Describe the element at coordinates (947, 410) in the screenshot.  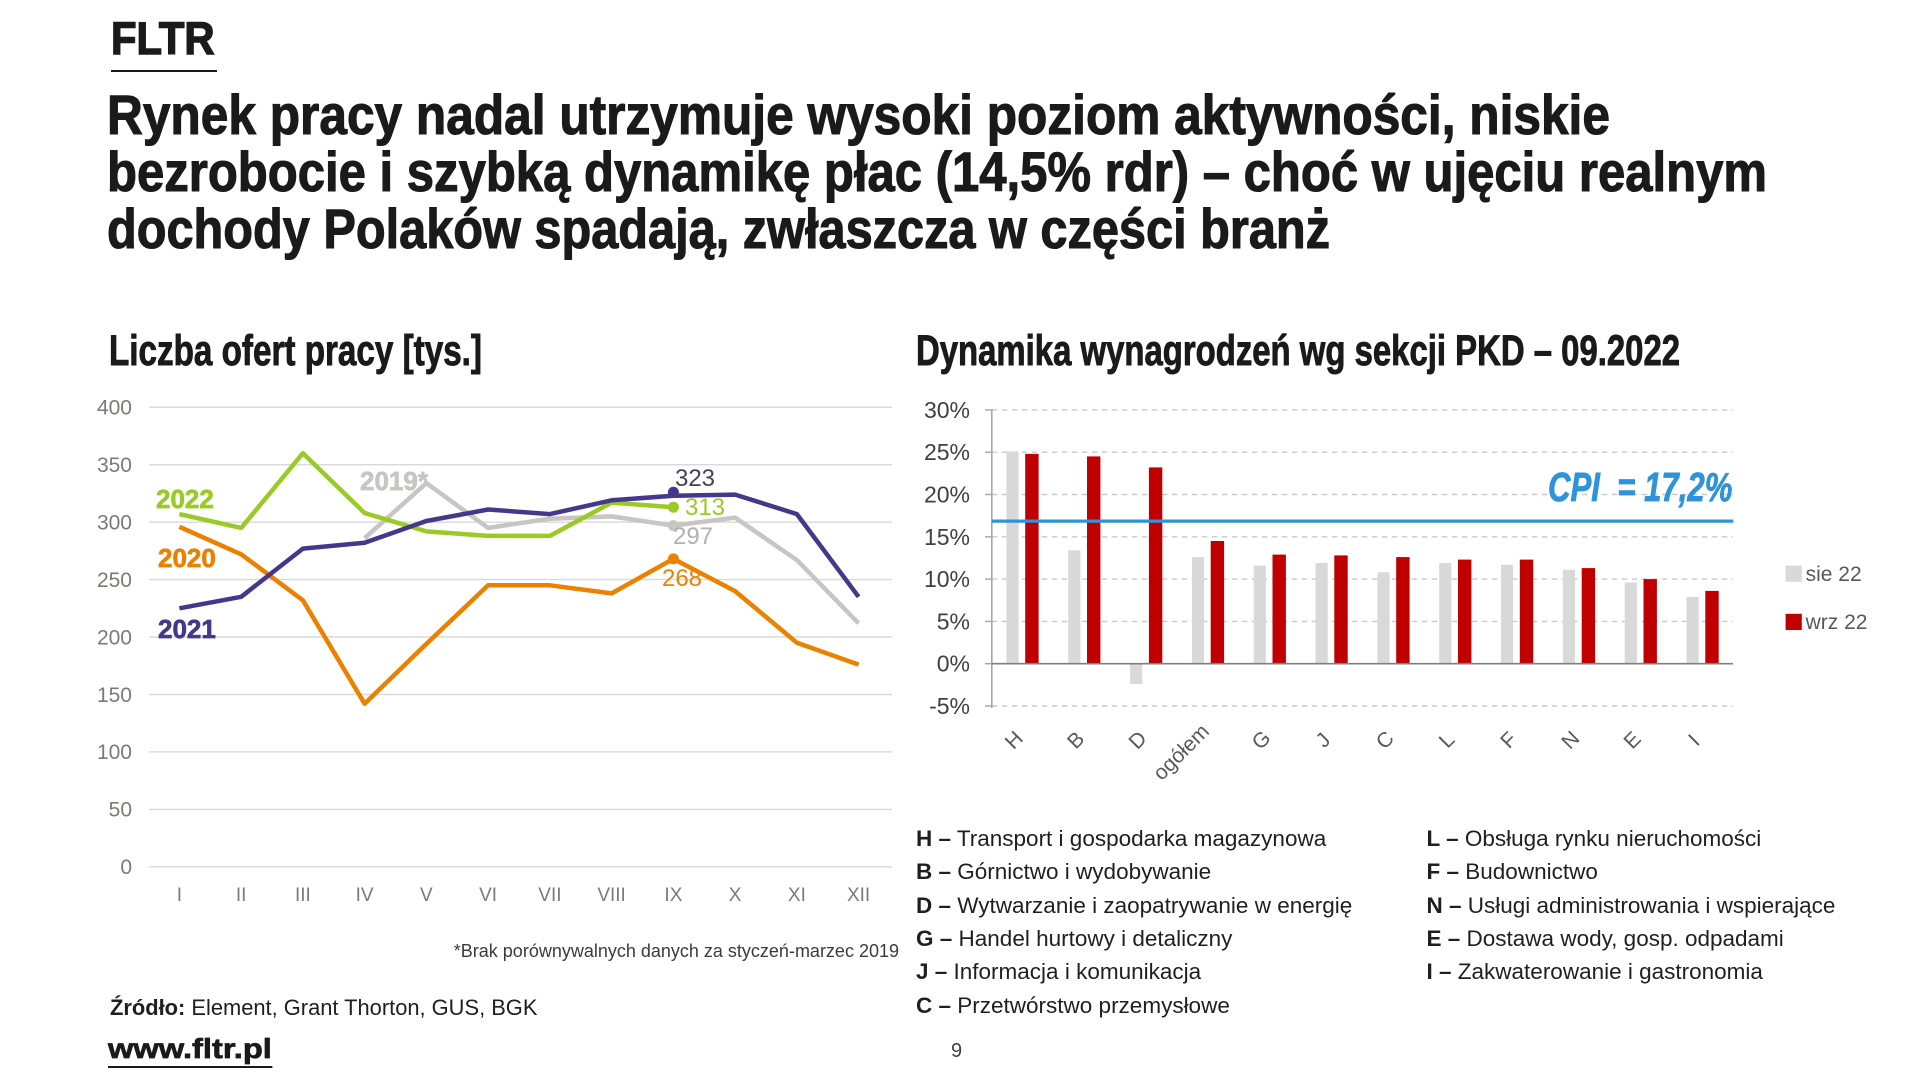
I see `svg-text: 30%` at that location.